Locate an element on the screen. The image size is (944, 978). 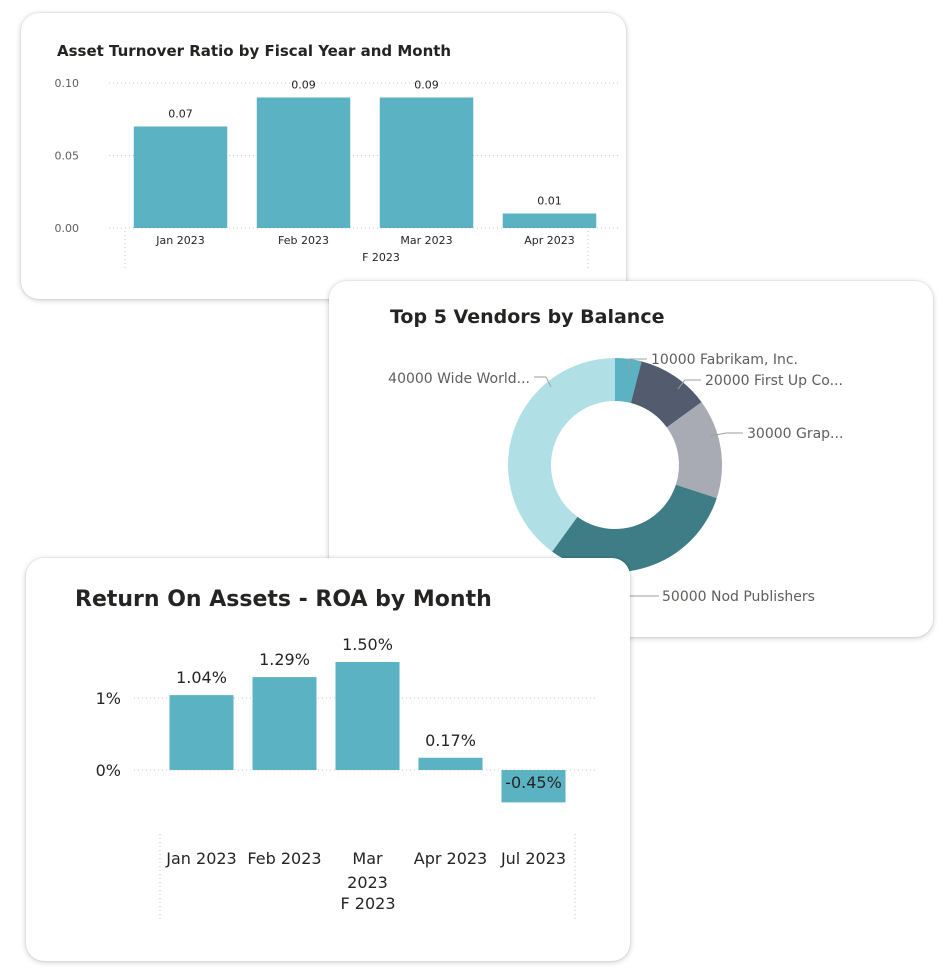
x-tick-label: Jul 2023 is located at coordinates (533, 858).